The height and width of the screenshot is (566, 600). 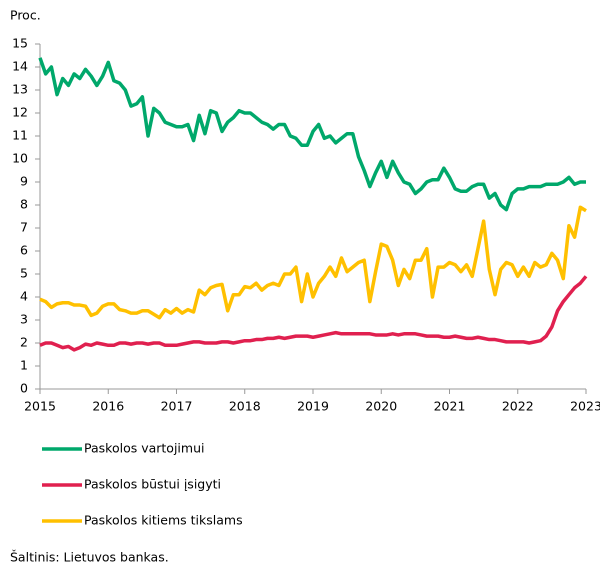 What do you see at coordinates (108, 406) in the screenshot?
I see `x-tick-label: 2016` at bounding box center [108, 406].